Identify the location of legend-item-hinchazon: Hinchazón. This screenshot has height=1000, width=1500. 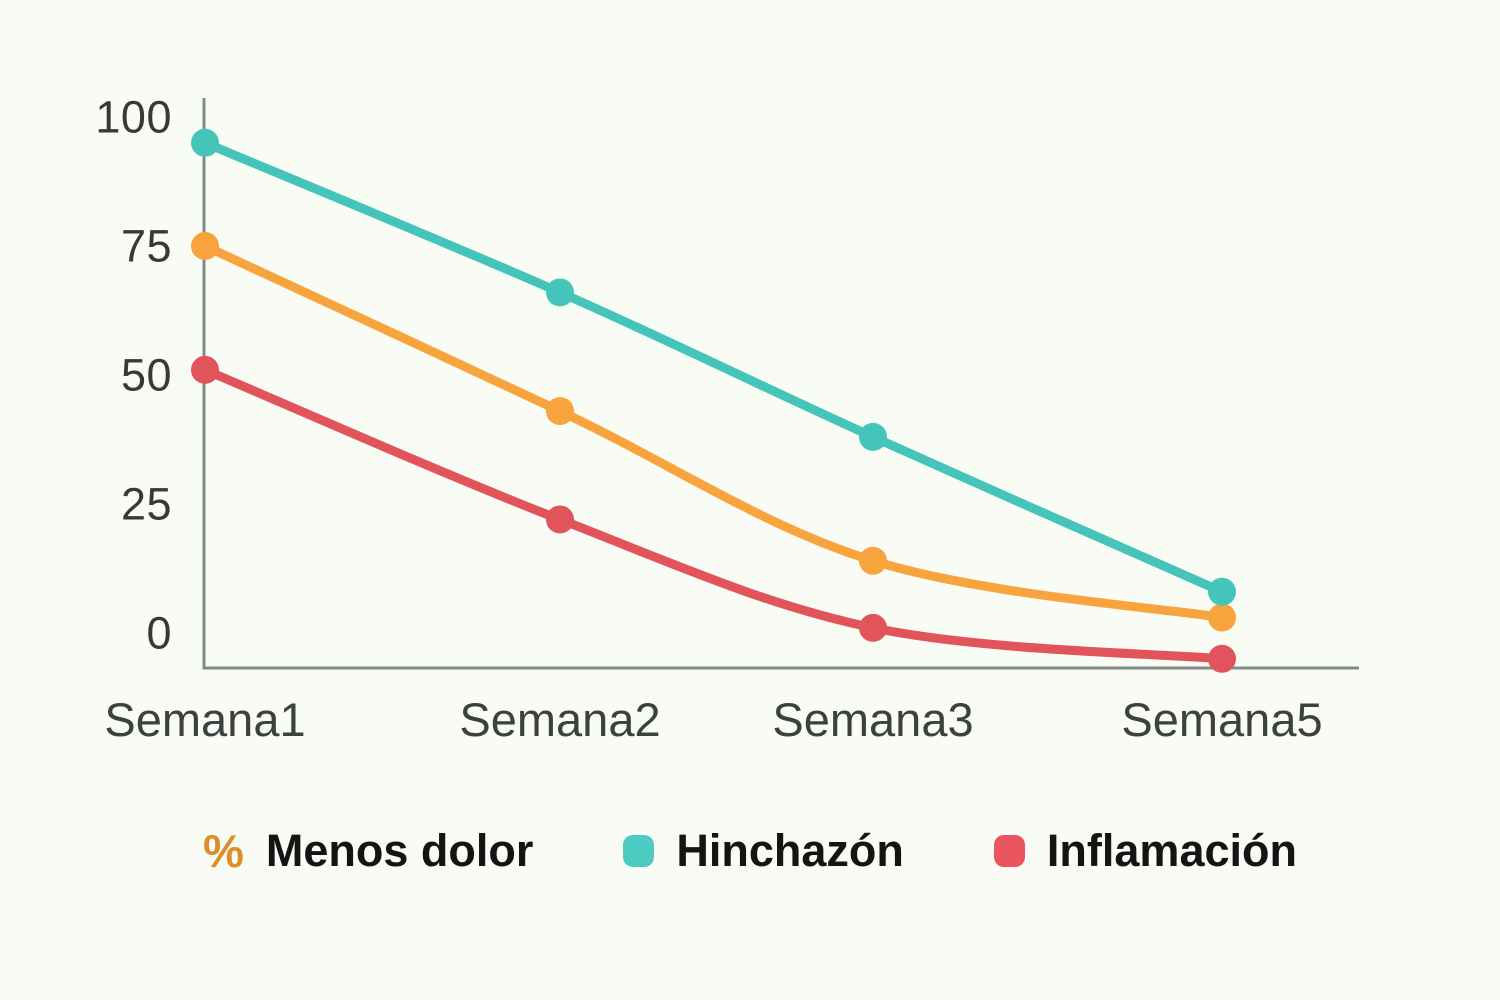
(763, 851).